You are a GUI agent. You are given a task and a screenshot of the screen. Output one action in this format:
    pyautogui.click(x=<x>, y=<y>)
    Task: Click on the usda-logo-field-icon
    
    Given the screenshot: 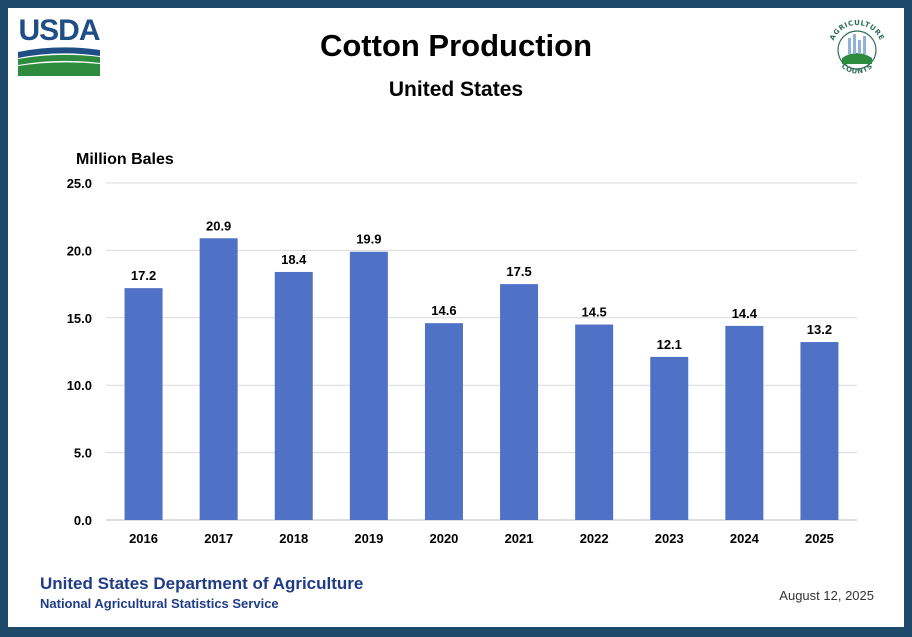 What is the action you would take?
    pyautogui.click(x=59, y=61)
    